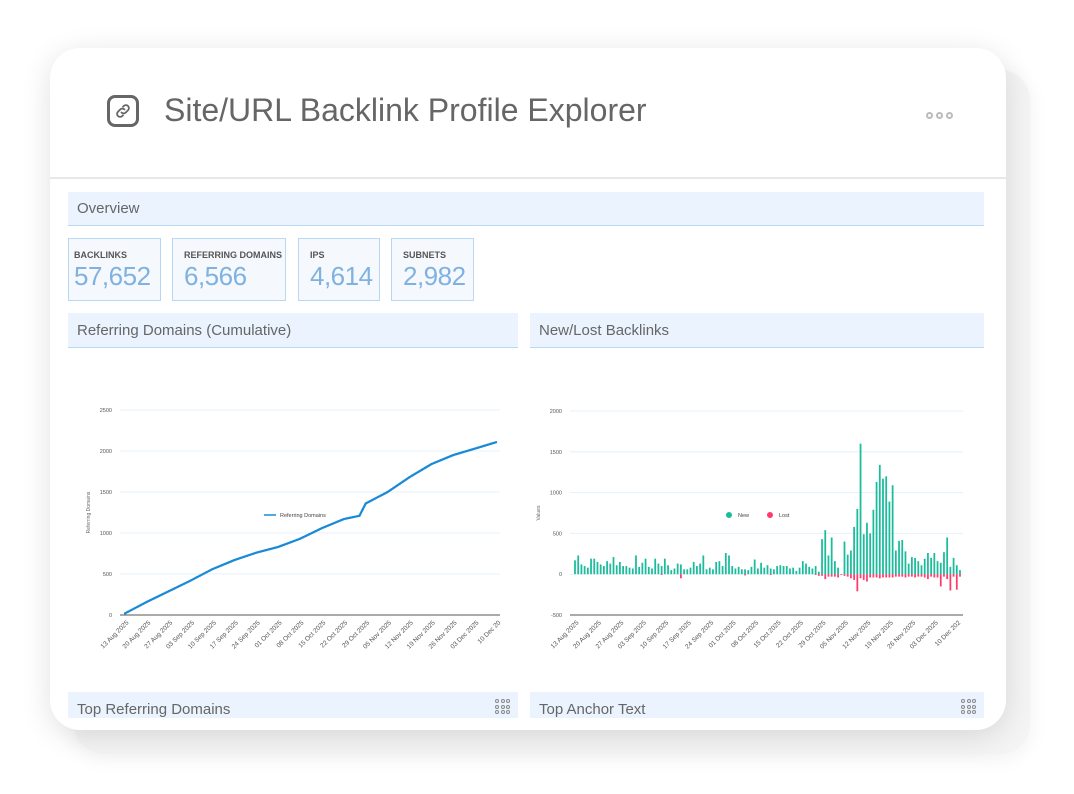  Describe the element at coordinates (293, 705) in the screenshot. I see `top-referring-domains-header: Top Referring Domains` at that location.